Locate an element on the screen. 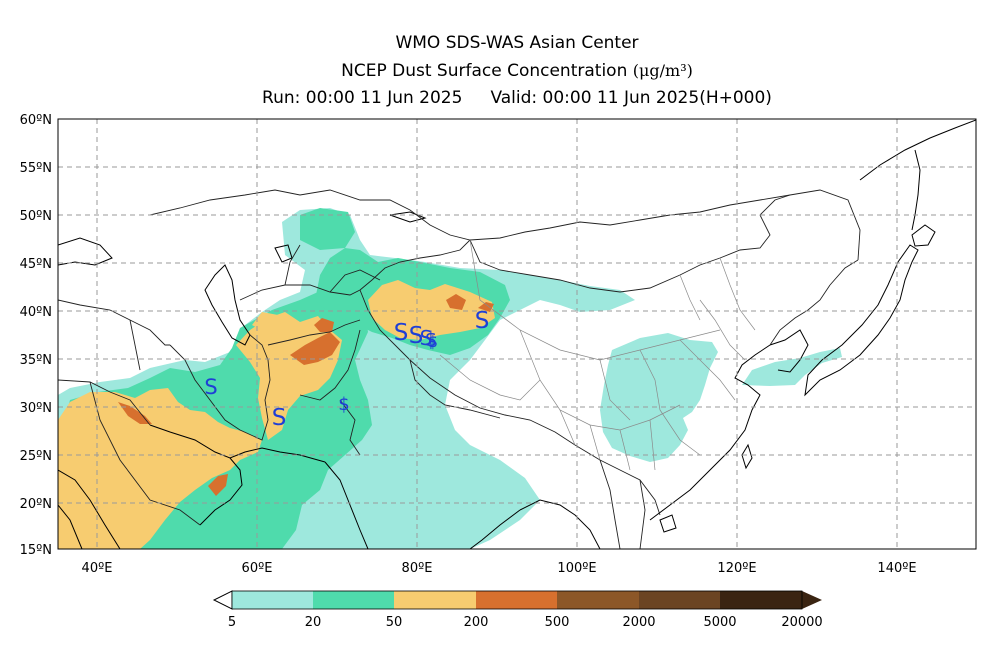  lon-label: 140ºE is located at coordinates (896, 568).